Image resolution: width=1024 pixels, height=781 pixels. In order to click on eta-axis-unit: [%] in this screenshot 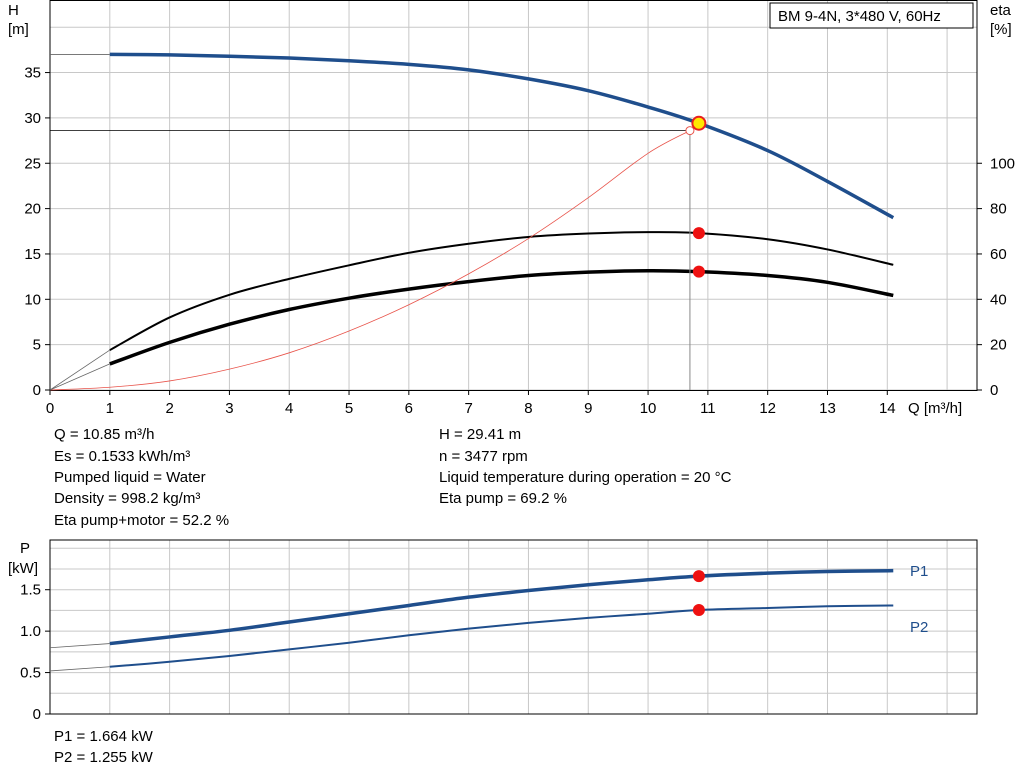, I will do `click(1001, 29)`.